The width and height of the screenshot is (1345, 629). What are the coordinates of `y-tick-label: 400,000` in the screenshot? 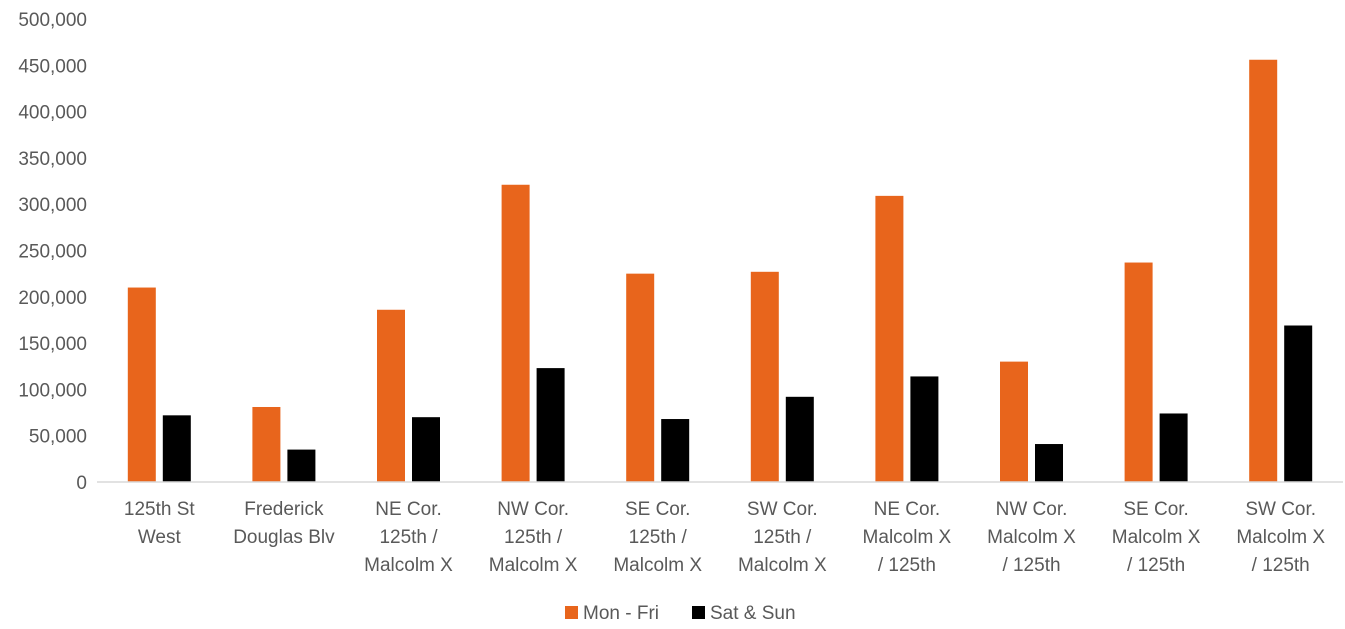 It's located at (52, 113).